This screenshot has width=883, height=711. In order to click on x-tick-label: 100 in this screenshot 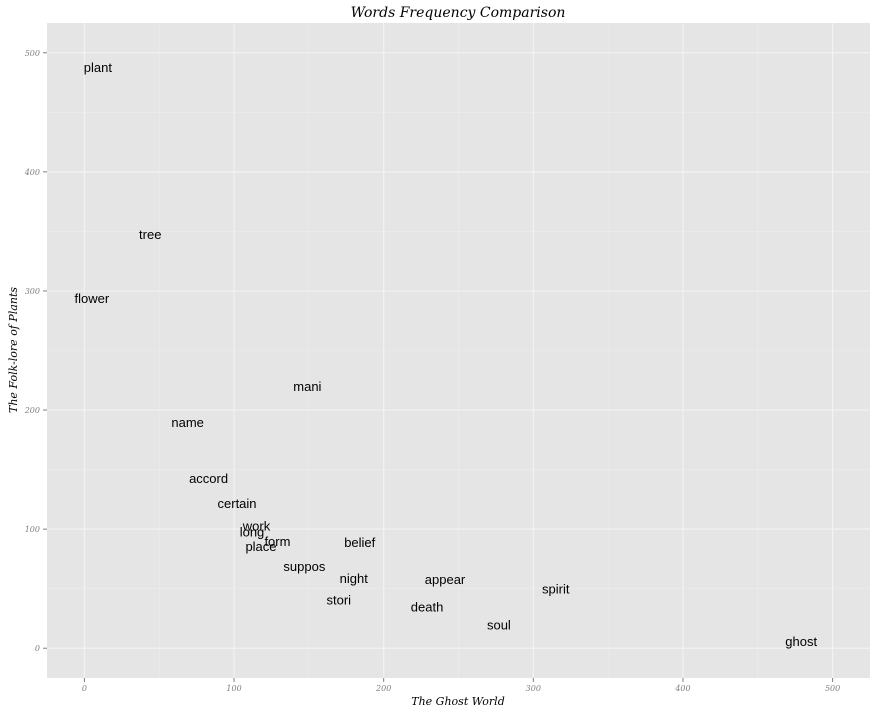, I will do `click(233, 688)`.